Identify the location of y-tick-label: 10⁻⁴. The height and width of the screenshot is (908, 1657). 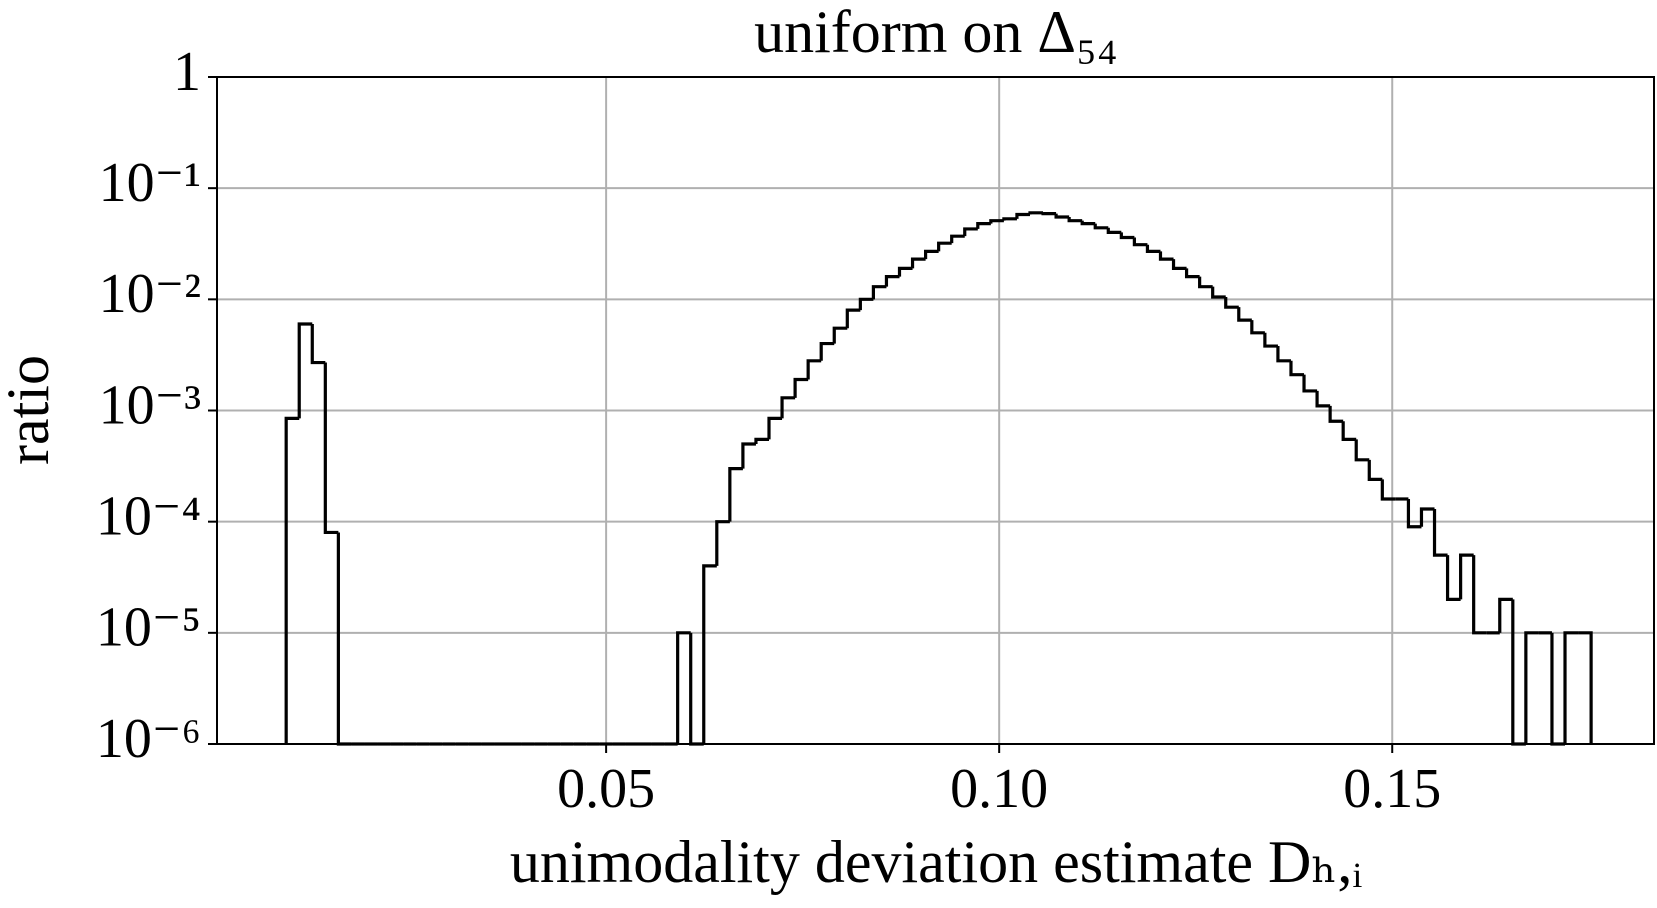
(148, 517).